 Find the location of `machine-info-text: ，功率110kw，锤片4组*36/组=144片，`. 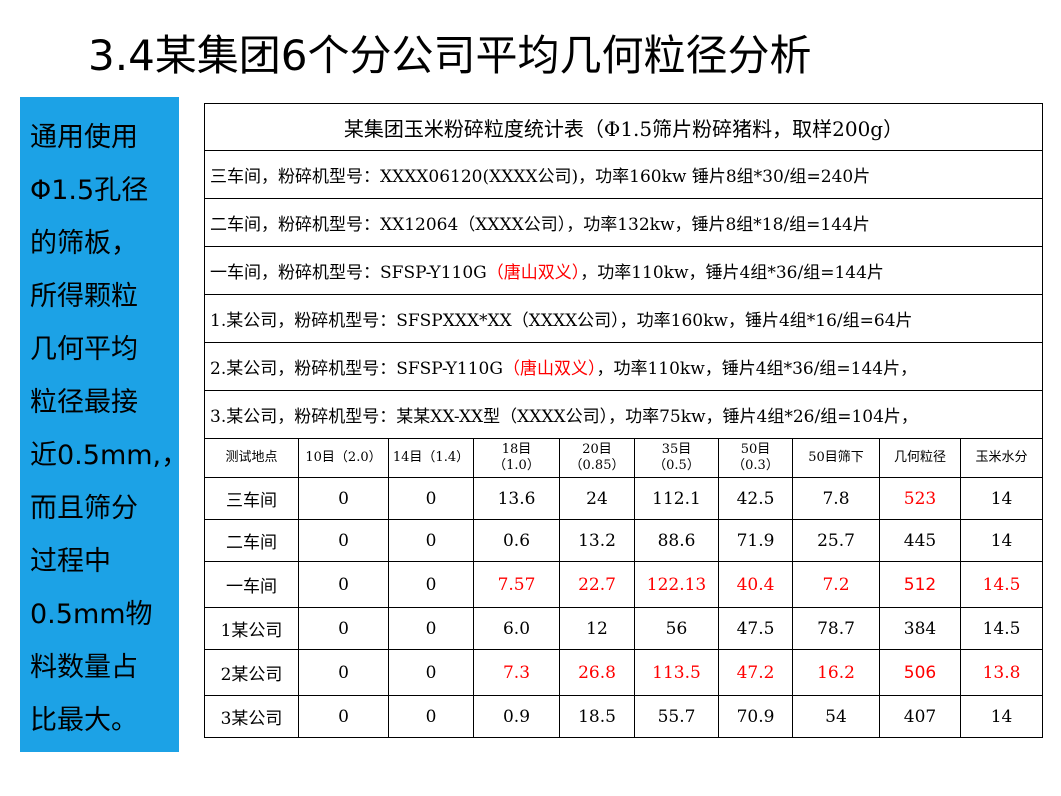

machine-info-text: ，功率110kw，锤片4组*36/组=144片， is located at coordinates (757, 369).